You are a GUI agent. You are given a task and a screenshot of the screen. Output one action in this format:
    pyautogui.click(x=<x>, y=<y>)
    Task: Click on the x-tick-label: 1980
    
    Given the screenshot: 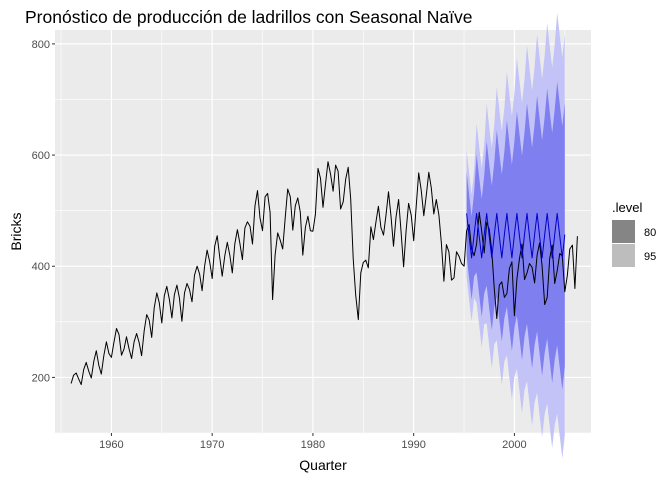 What is the action you would take?
    pyautogui.click(x=313, y=445)
    